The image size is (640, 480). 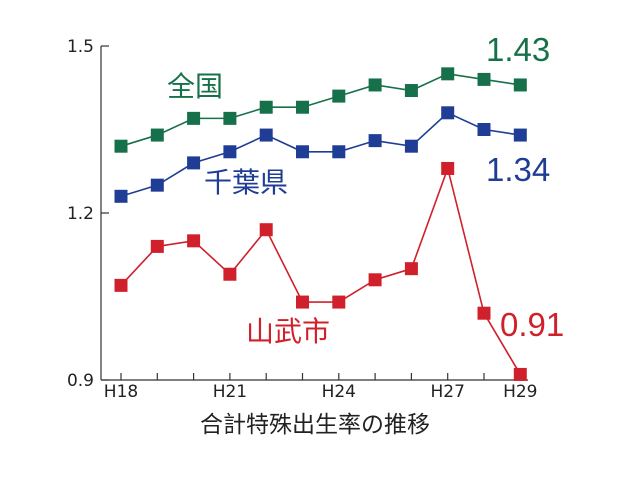 I want to click on y-tick-label: 0.9, so click(x=80, y=381).